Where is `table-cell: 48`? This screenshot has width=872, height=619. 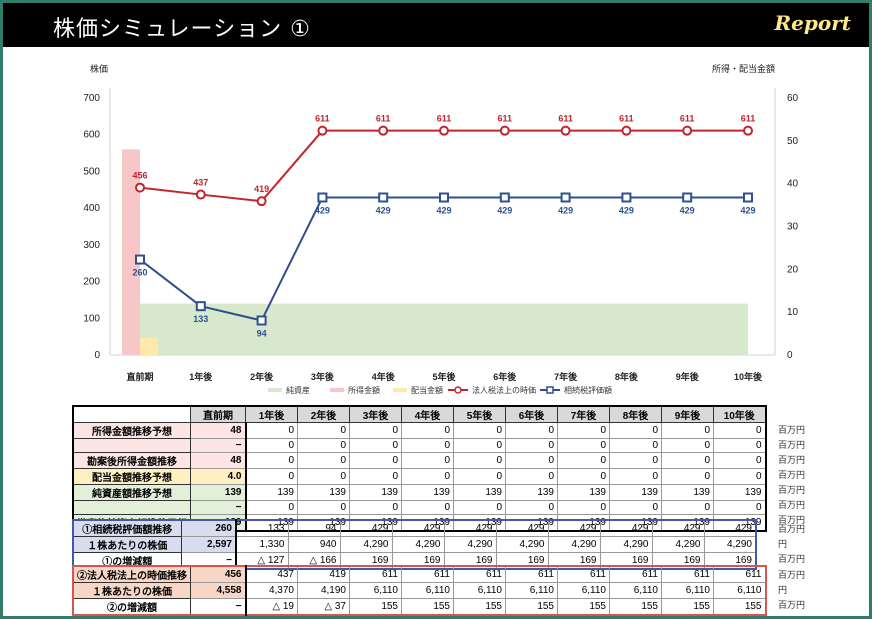 table-cell: 48 is located at coordinates (218, 430).